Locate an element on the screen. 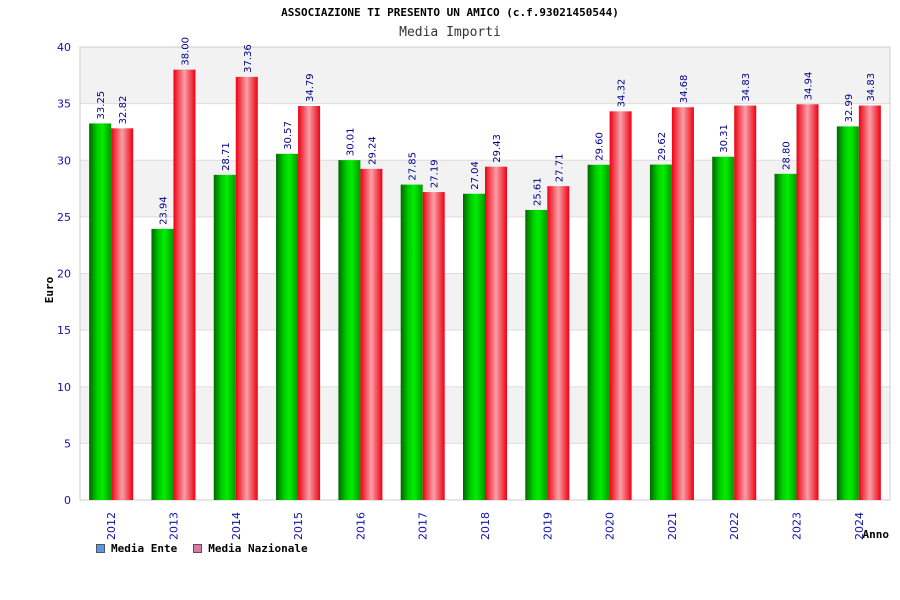  y-tick-label: 40 is located at coordinates (64, 47).